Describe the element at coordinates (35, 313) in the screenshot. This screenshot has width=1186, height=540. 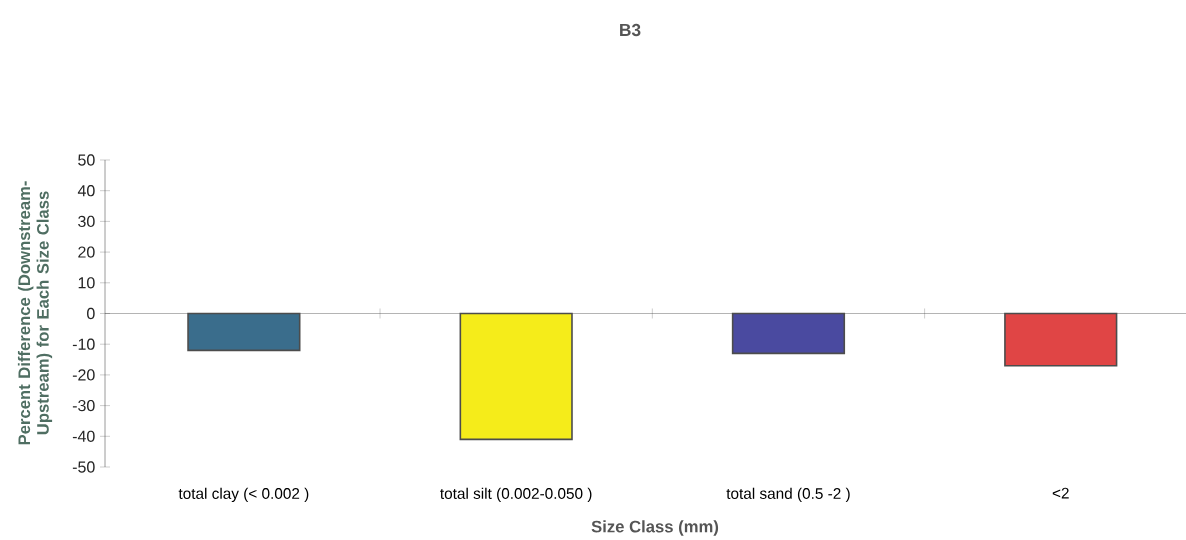
I see `y-axis-title: Percent Difference (Downstream-Upstream) for Each Size Class` at that location.